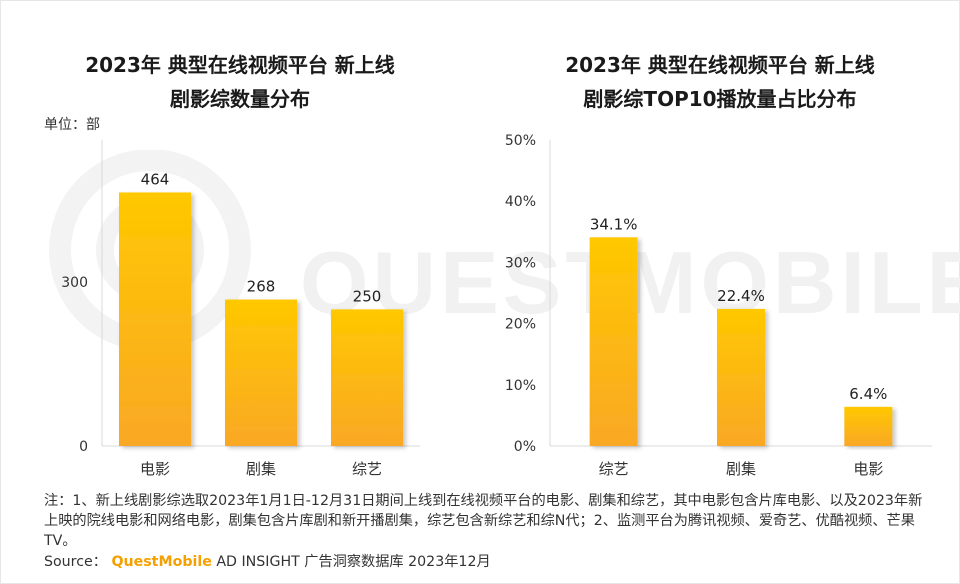 Image resolution: width=960 pixels, height=584 pixels. Describe the element at coordinates (520, 141) in the screenshot. I see `y-tick-label: 50%` at that location.